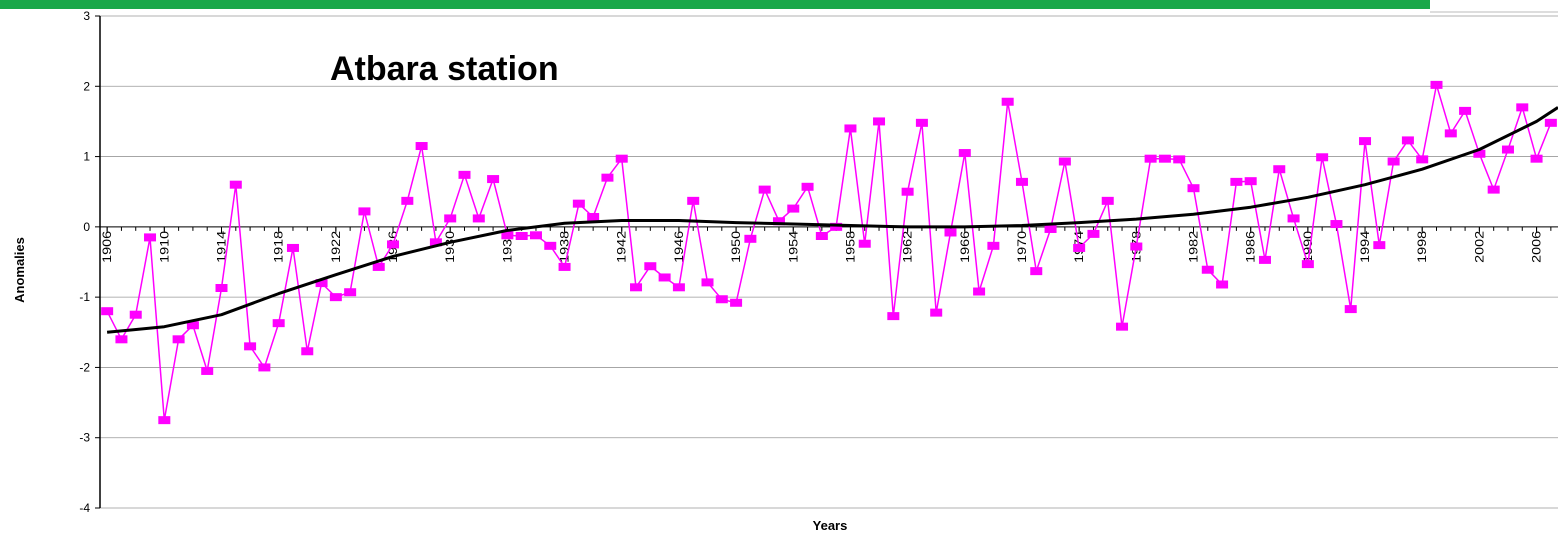 The height and width of the screenshot is (535, 1558). What do you see at coordinates (84, 297) in the screenshot?
I see `y-tick-label: -1` at bounding box center [84, 297].